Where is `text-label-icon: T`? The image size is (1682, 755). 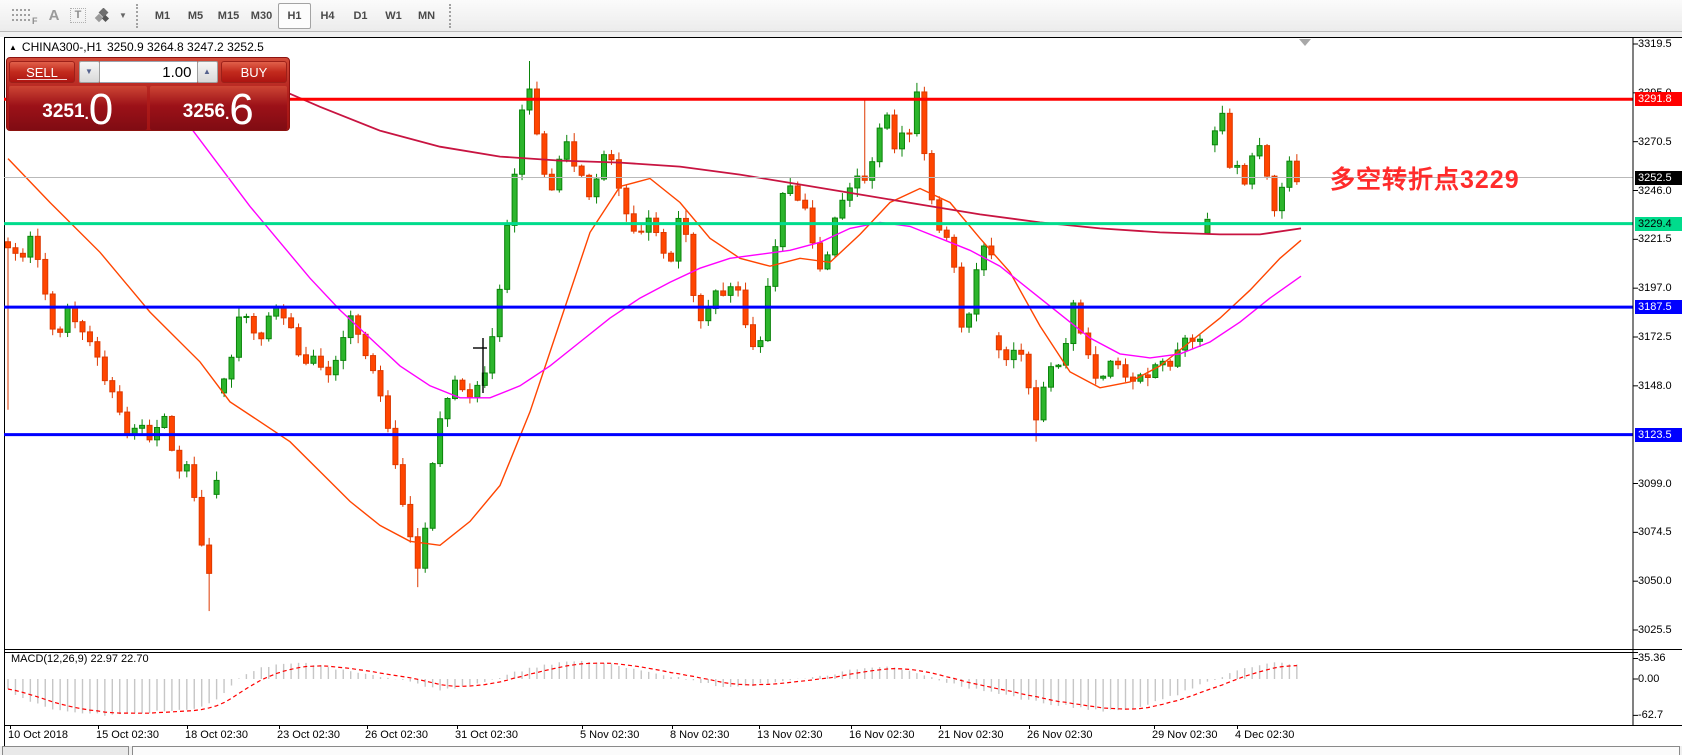
text-label-icon: T is located at coordinates (78, 16).